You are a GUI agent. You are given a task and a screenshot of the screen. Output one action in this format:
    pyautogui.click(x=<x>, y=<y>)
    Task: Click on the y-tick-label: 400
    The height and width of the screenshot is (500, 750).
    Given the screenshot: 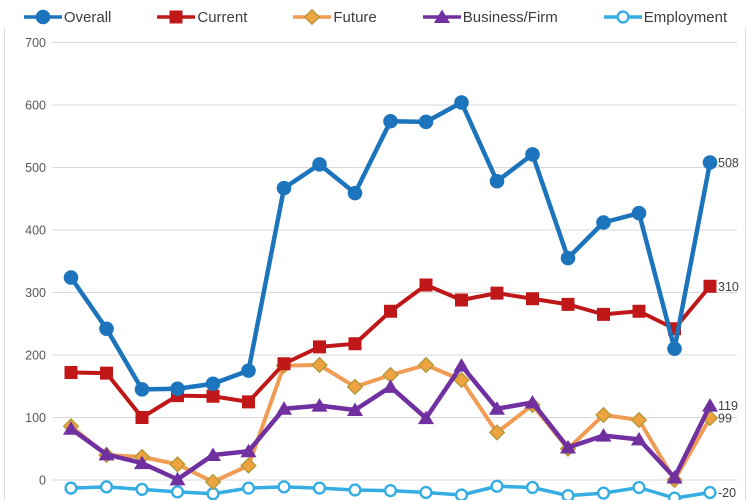 What is the action you would take?
    pyautogui.click(x=35, y=231)
    